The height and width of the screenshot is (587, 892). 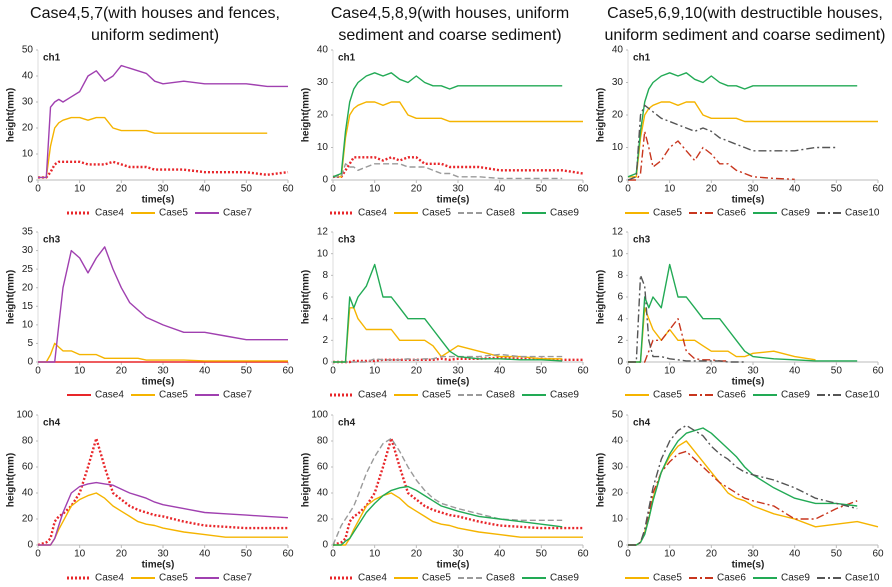 I want to click on legend-label: Case8, so click(x=500, y=578).